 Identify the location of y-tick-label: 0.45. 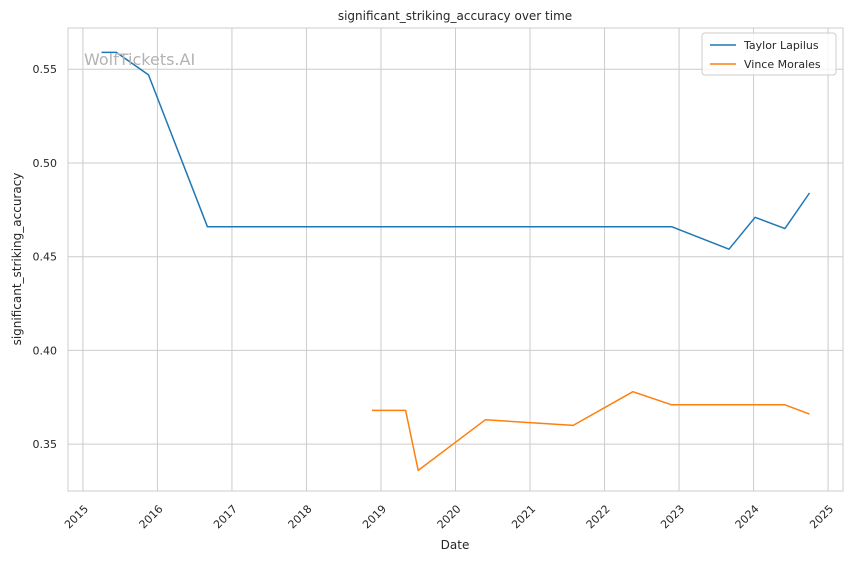
(45, 257).